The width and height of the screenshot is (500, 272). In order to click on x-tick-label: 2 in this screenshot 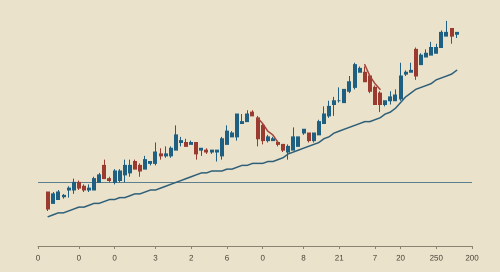, I will do `click(191, 258)`.